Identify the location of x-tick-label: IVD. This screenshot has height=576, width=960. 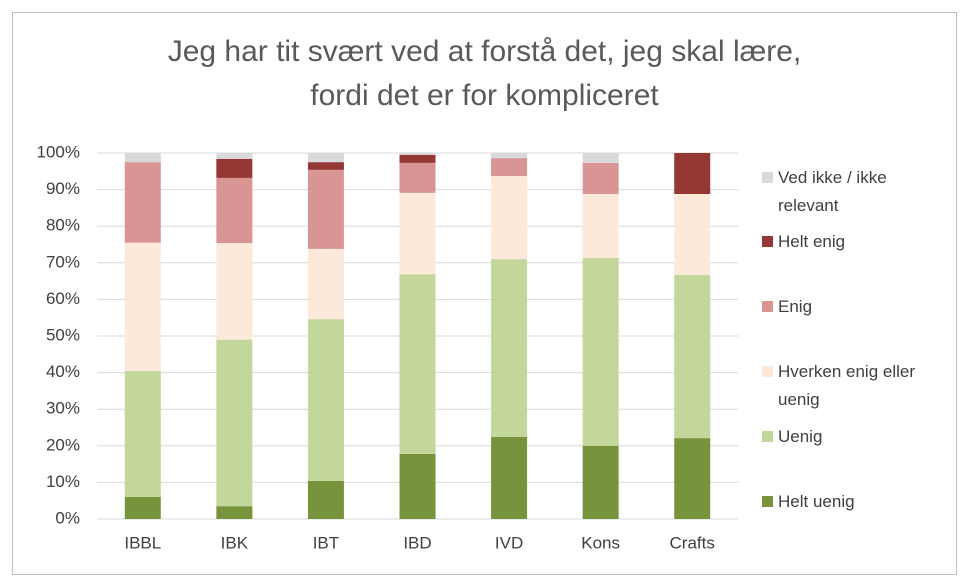
(509, 542).